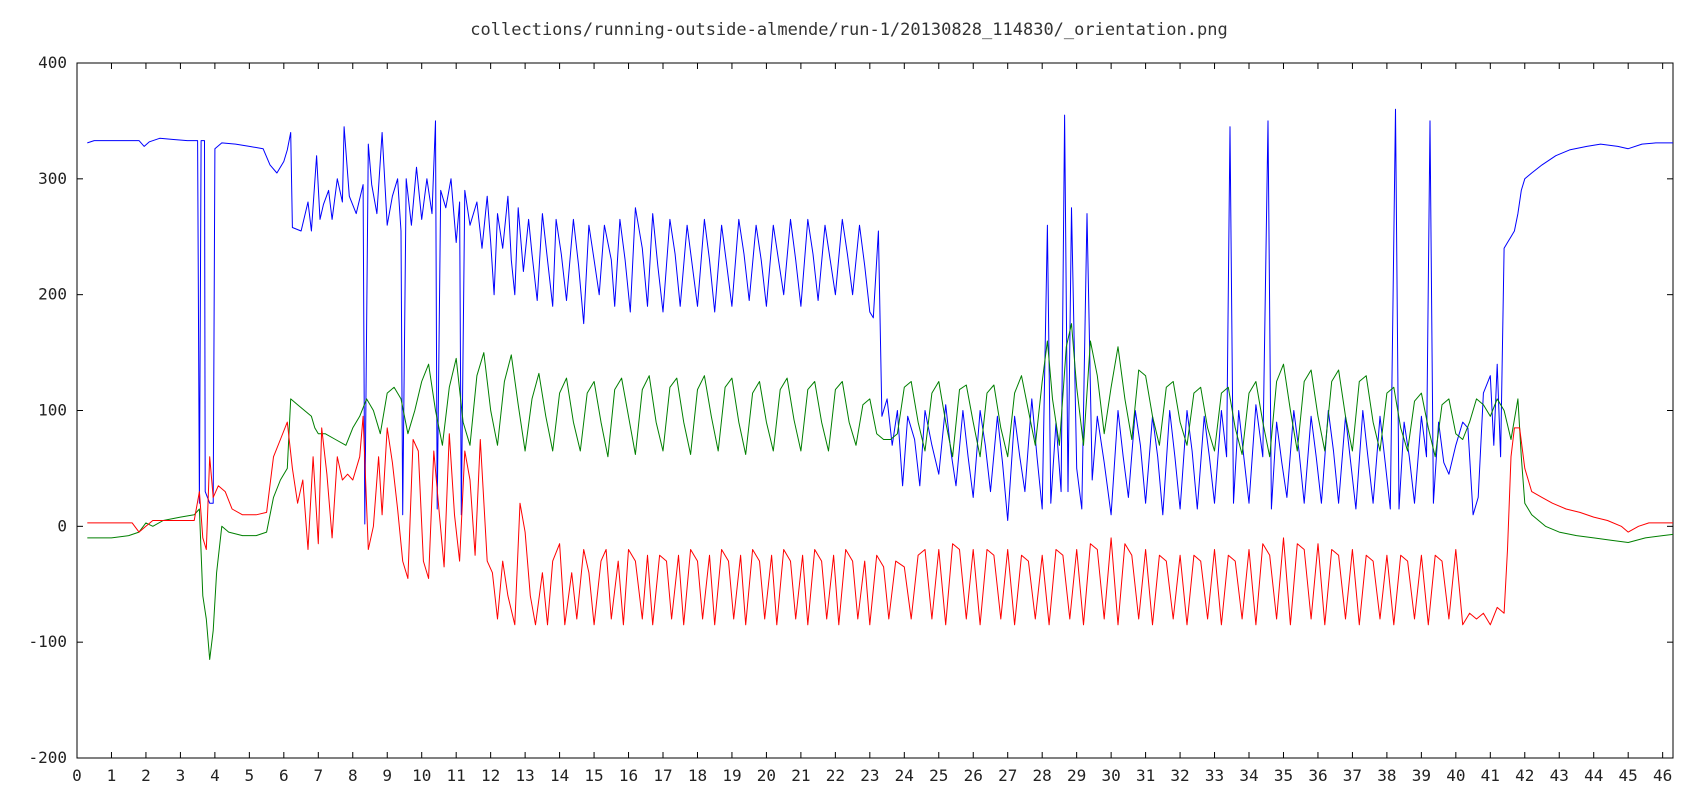 The height and width of the screenshot is (798, 1698). Describe the element at coordinates (77, 775) in the screenshot. I see `x-tick-label: 0` at that location.